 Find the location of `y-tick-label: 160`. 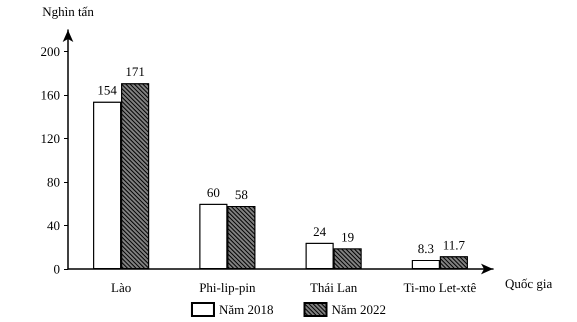

y-tick-label: 160 is located at coordinates (50, 95).